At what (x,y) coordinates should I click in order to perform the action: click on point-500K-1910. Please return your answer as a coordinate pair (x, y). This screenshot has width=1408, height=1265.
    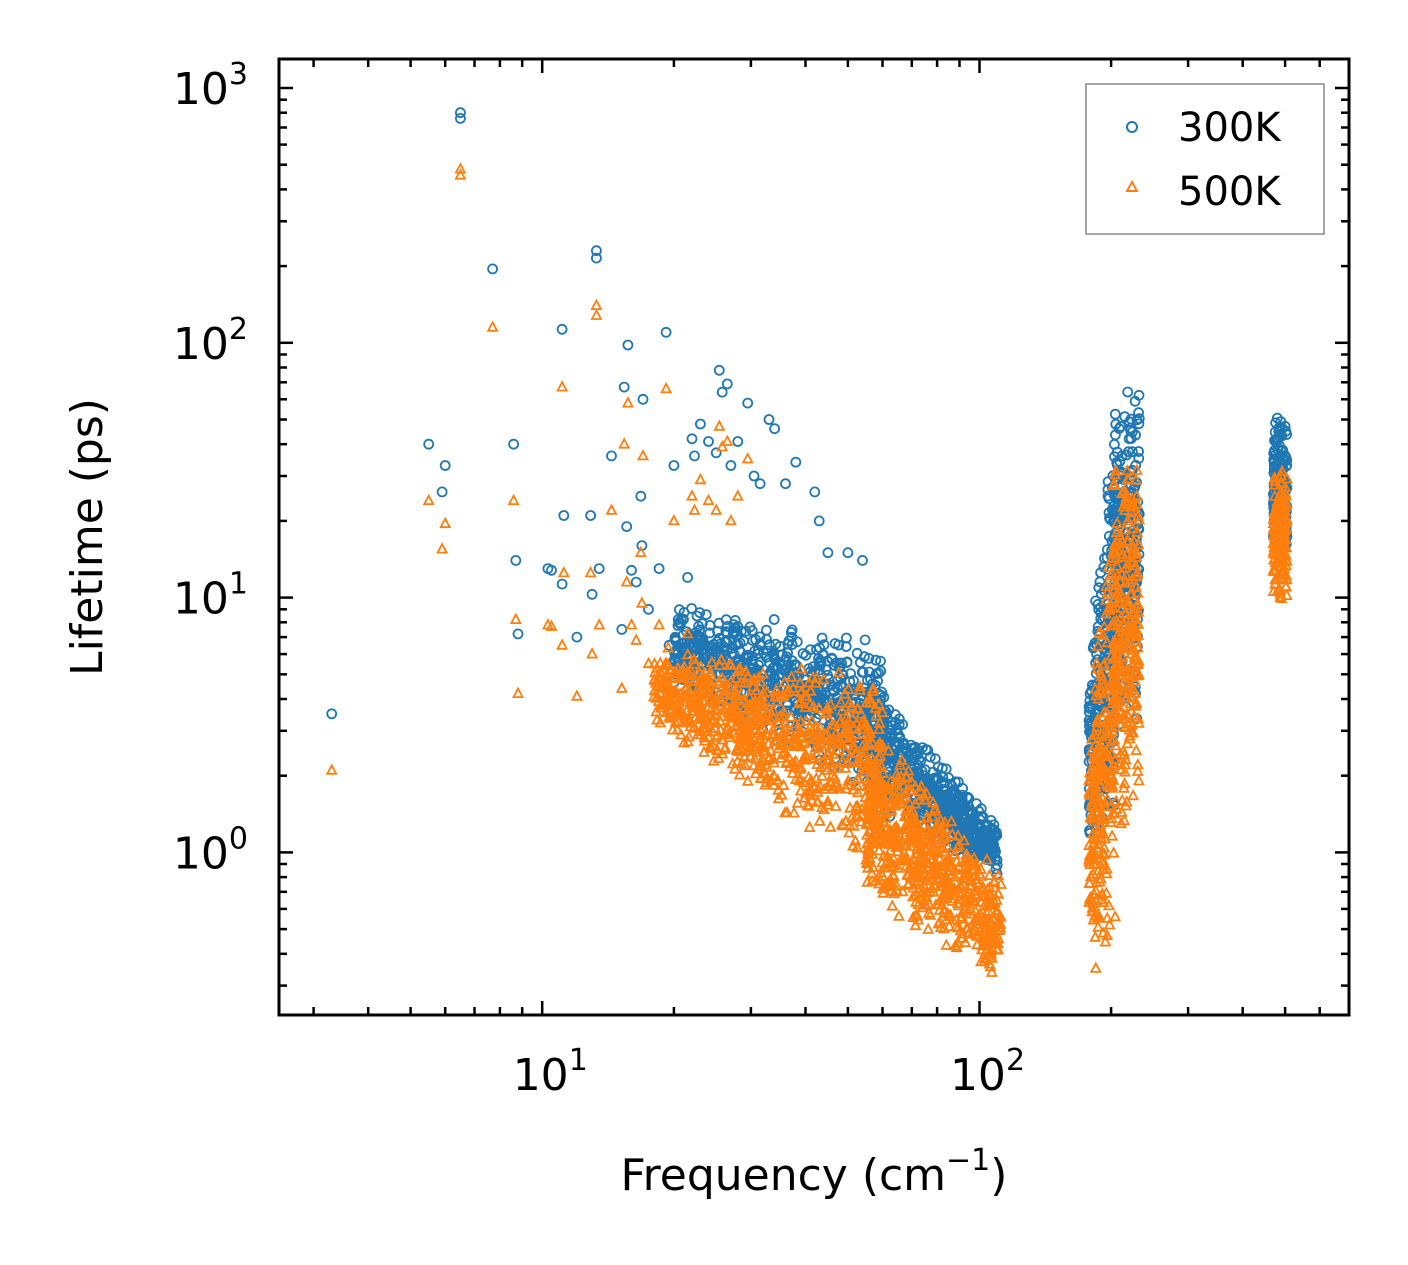
    Looking at the image, I should click on (1120, 627).